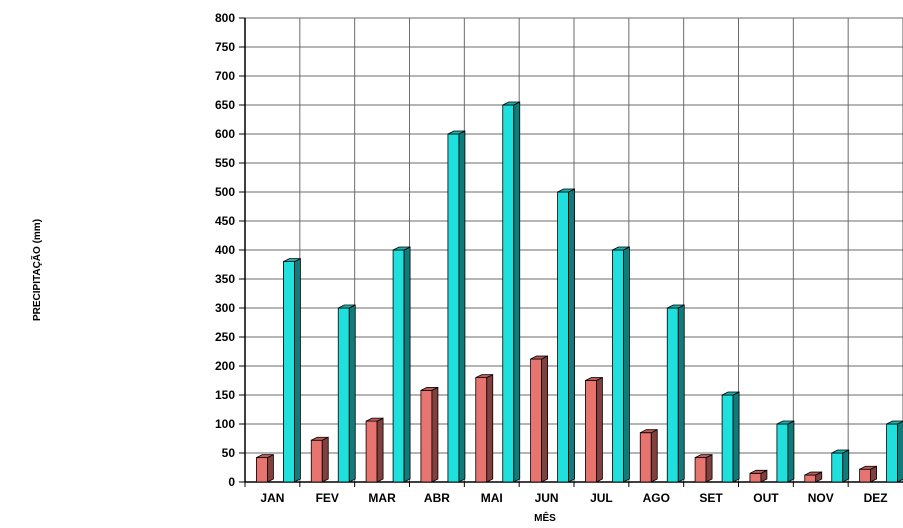 The image size is (903, 528). What do you see at coordinates (656, 498) in the screenshot?
I see `x-tick-label: AGO` at bounding box center [656, 498].